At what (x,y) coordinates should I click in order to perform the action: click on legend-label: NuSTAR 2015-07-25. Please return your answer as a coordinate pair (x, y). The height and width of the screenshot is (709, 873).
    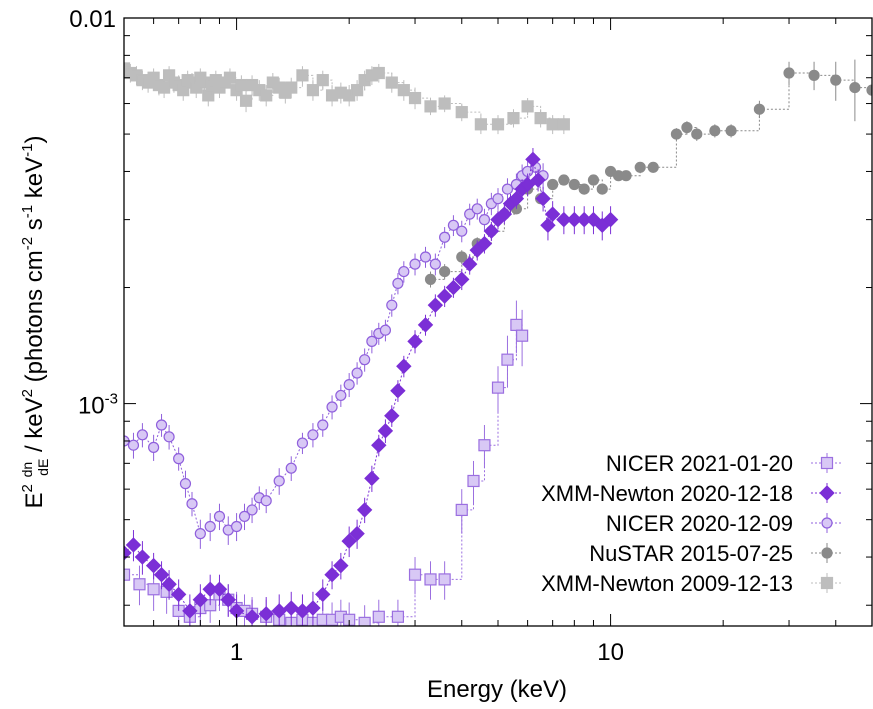
    Looking at the image, I should click on (691, 553).